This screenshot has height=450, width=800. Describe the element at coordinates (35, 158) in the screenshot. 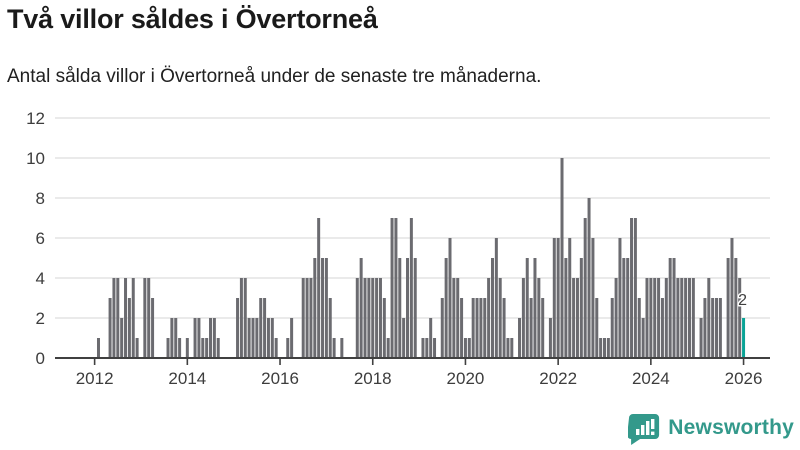

I see `y-tick-label: 10` at that location.